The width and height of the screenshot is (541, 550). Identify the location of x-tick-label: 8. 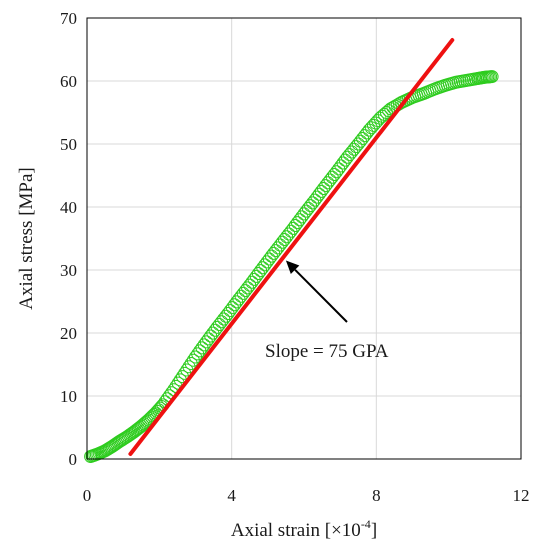
(376, 495).